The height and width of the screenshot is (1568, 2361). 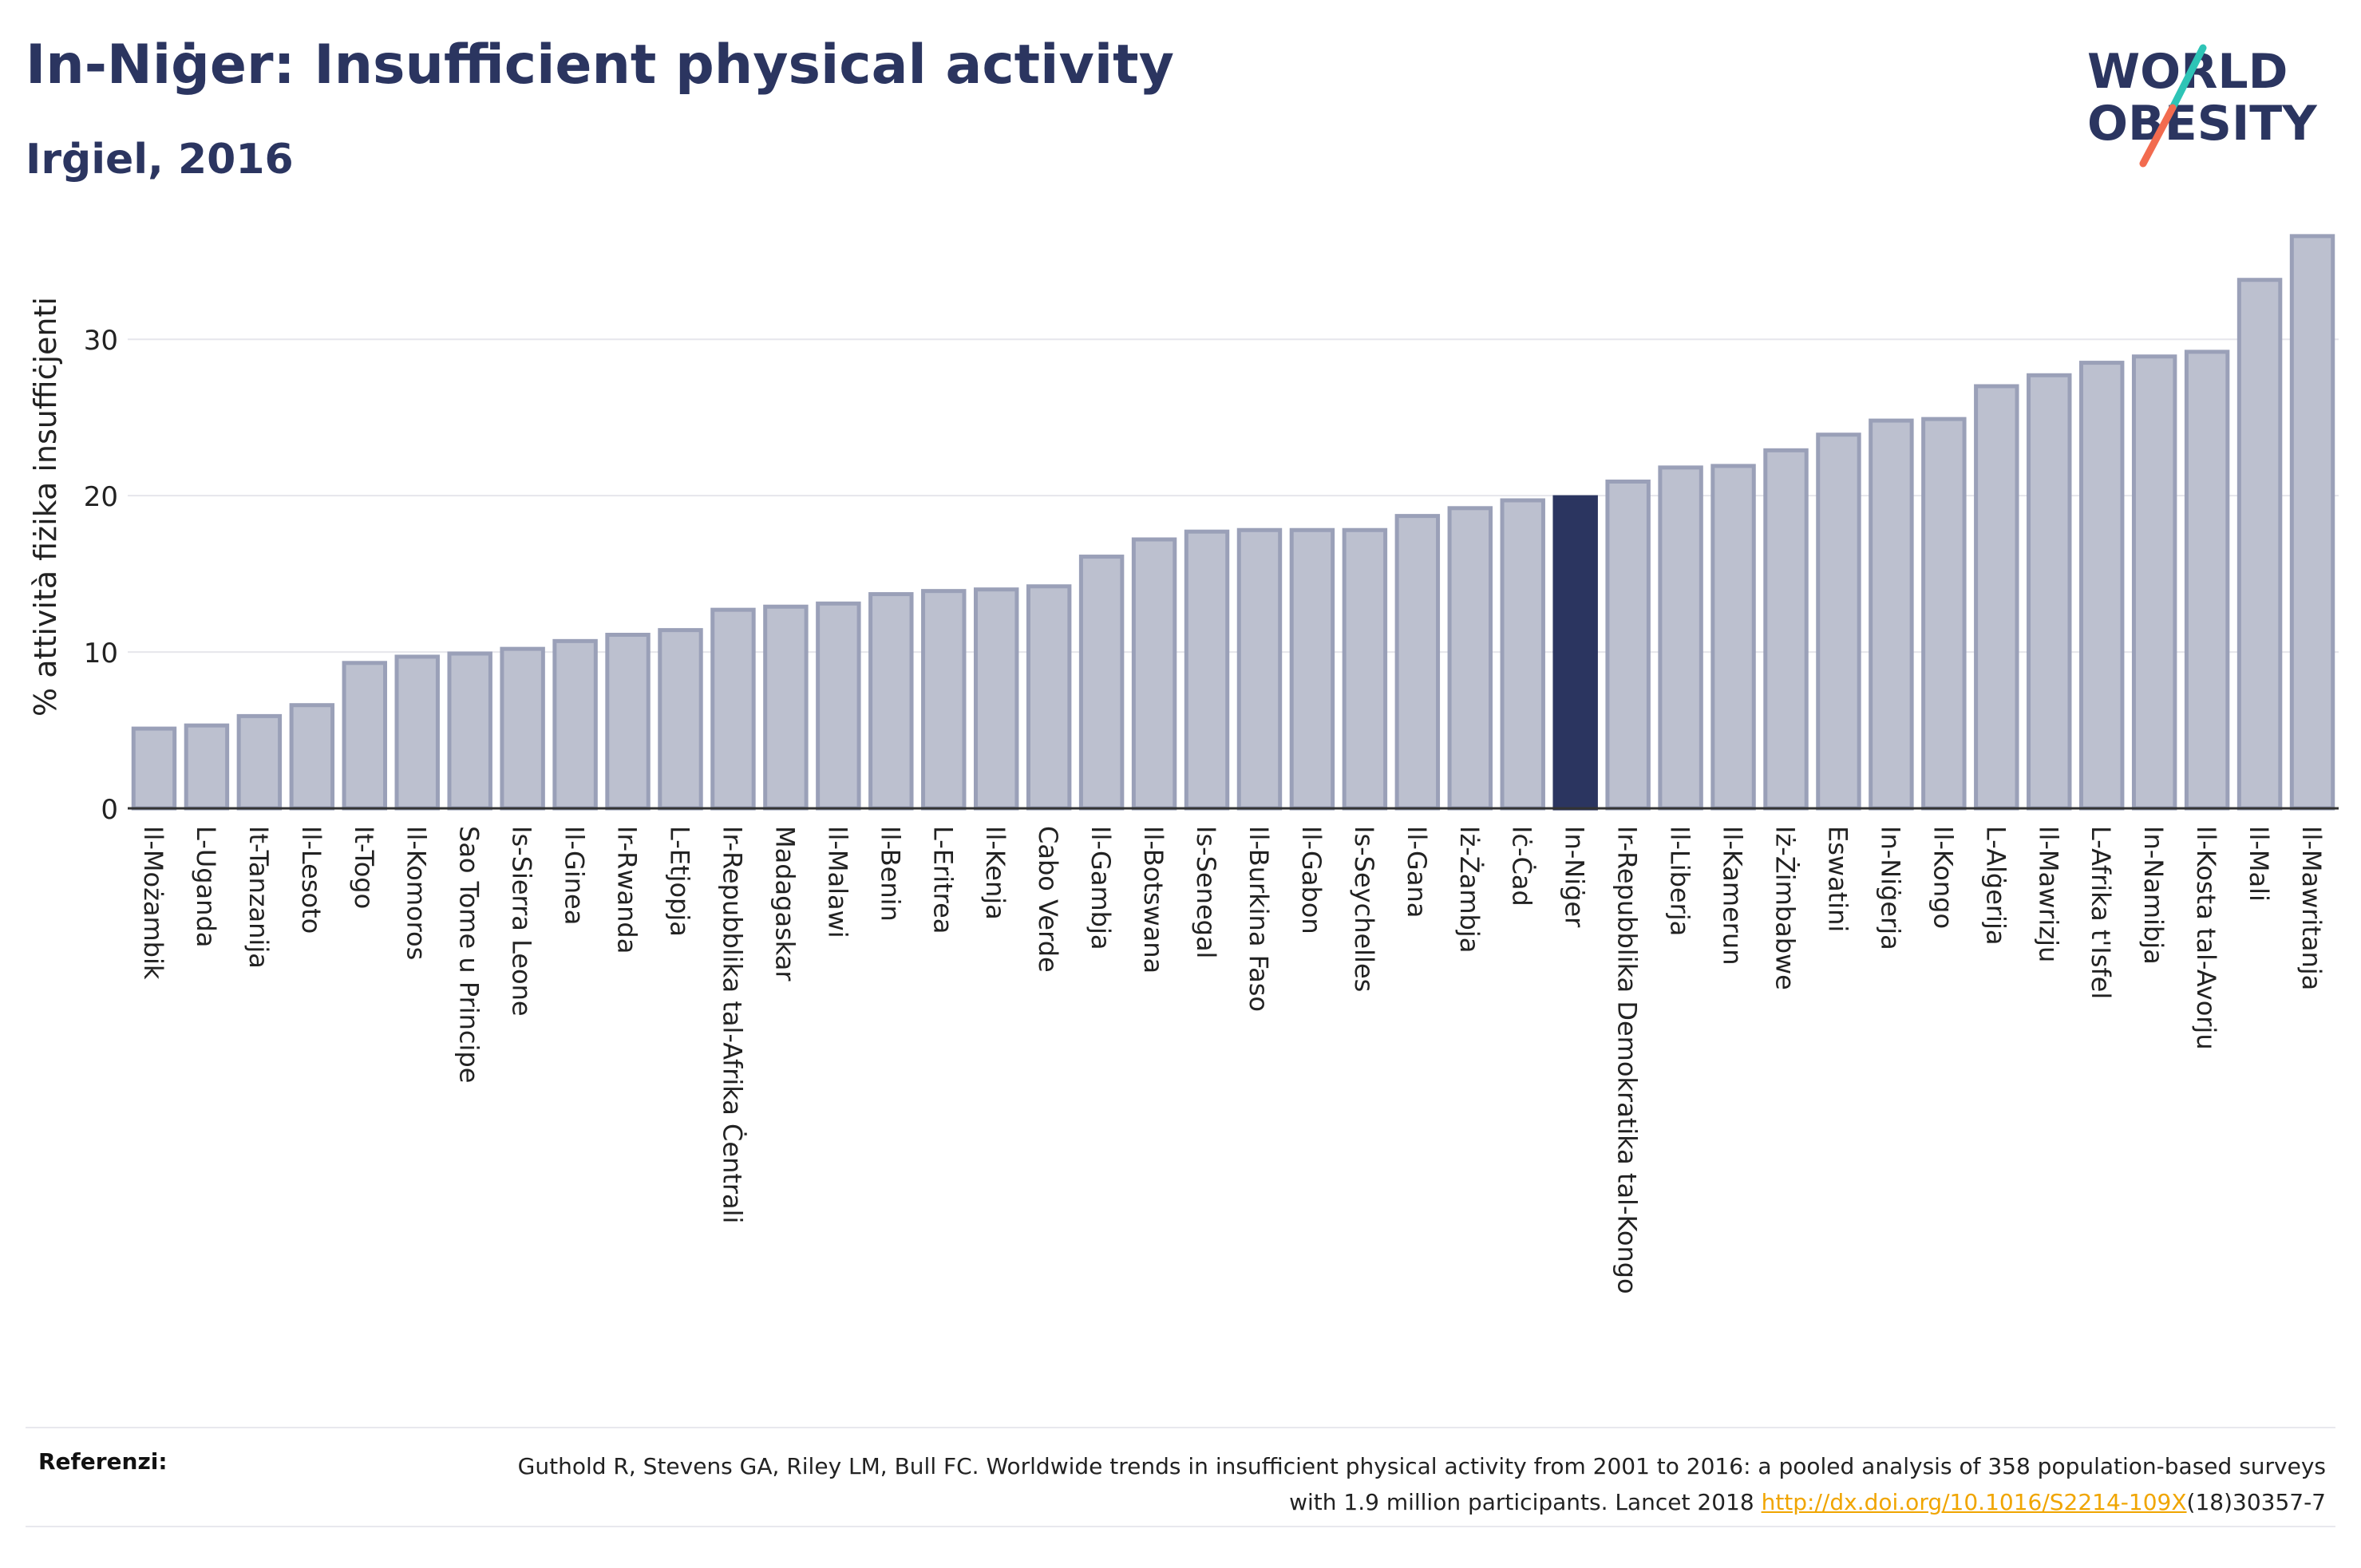 What do you see at coordinates (160, 160) in the screenshot?
I see `chart-subtitle: Irġiel, 2016` at bounding box center [160, 160].